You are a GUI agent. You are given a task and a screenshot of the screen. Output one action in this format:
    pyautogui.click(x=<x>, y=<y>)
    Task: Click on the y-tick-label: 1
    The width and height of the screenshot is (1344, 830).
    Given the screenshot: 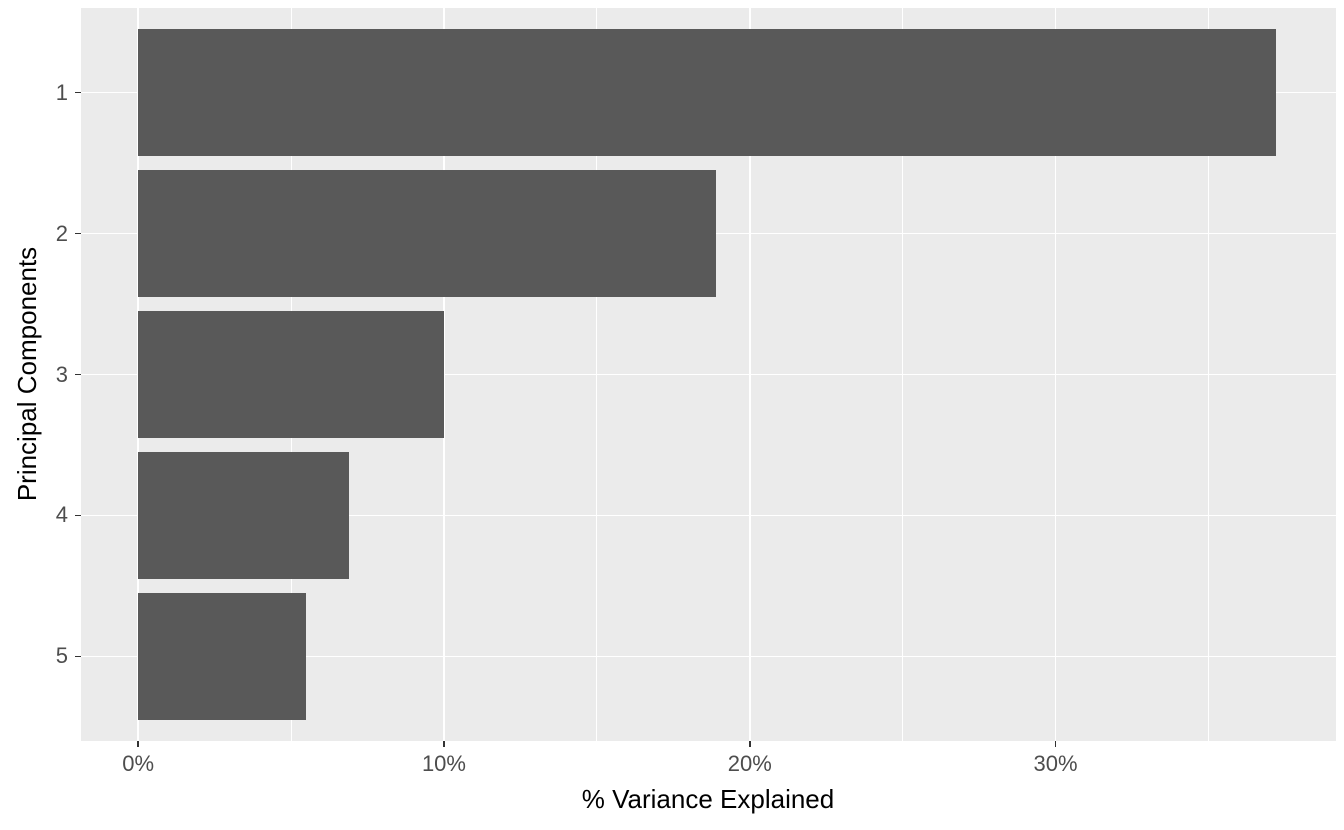 What is the action you would take?
    pyautogui.click(x=61, y=92)
    